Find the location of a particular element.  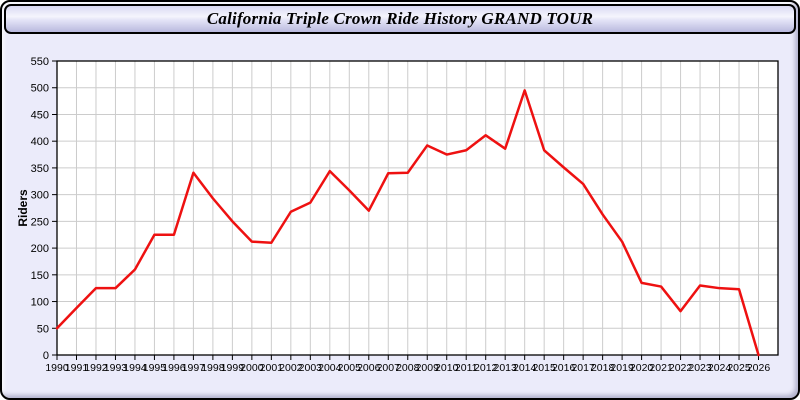

x-tick-label: 2008 is located at coordinates (408, 368).